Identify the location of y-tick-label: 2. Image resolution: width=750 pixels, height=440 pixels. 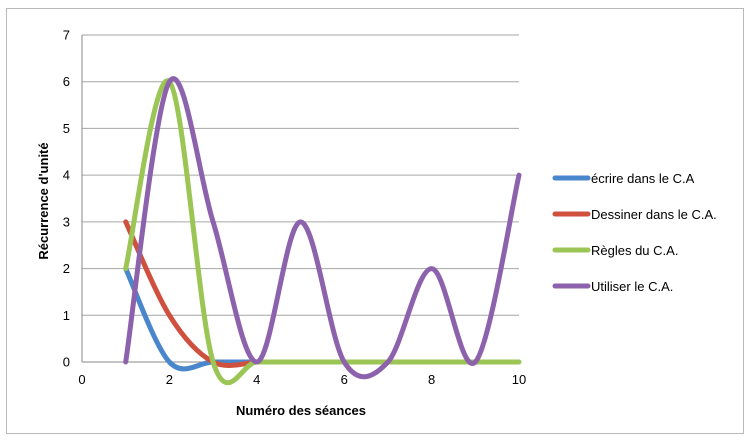
(66, 268).